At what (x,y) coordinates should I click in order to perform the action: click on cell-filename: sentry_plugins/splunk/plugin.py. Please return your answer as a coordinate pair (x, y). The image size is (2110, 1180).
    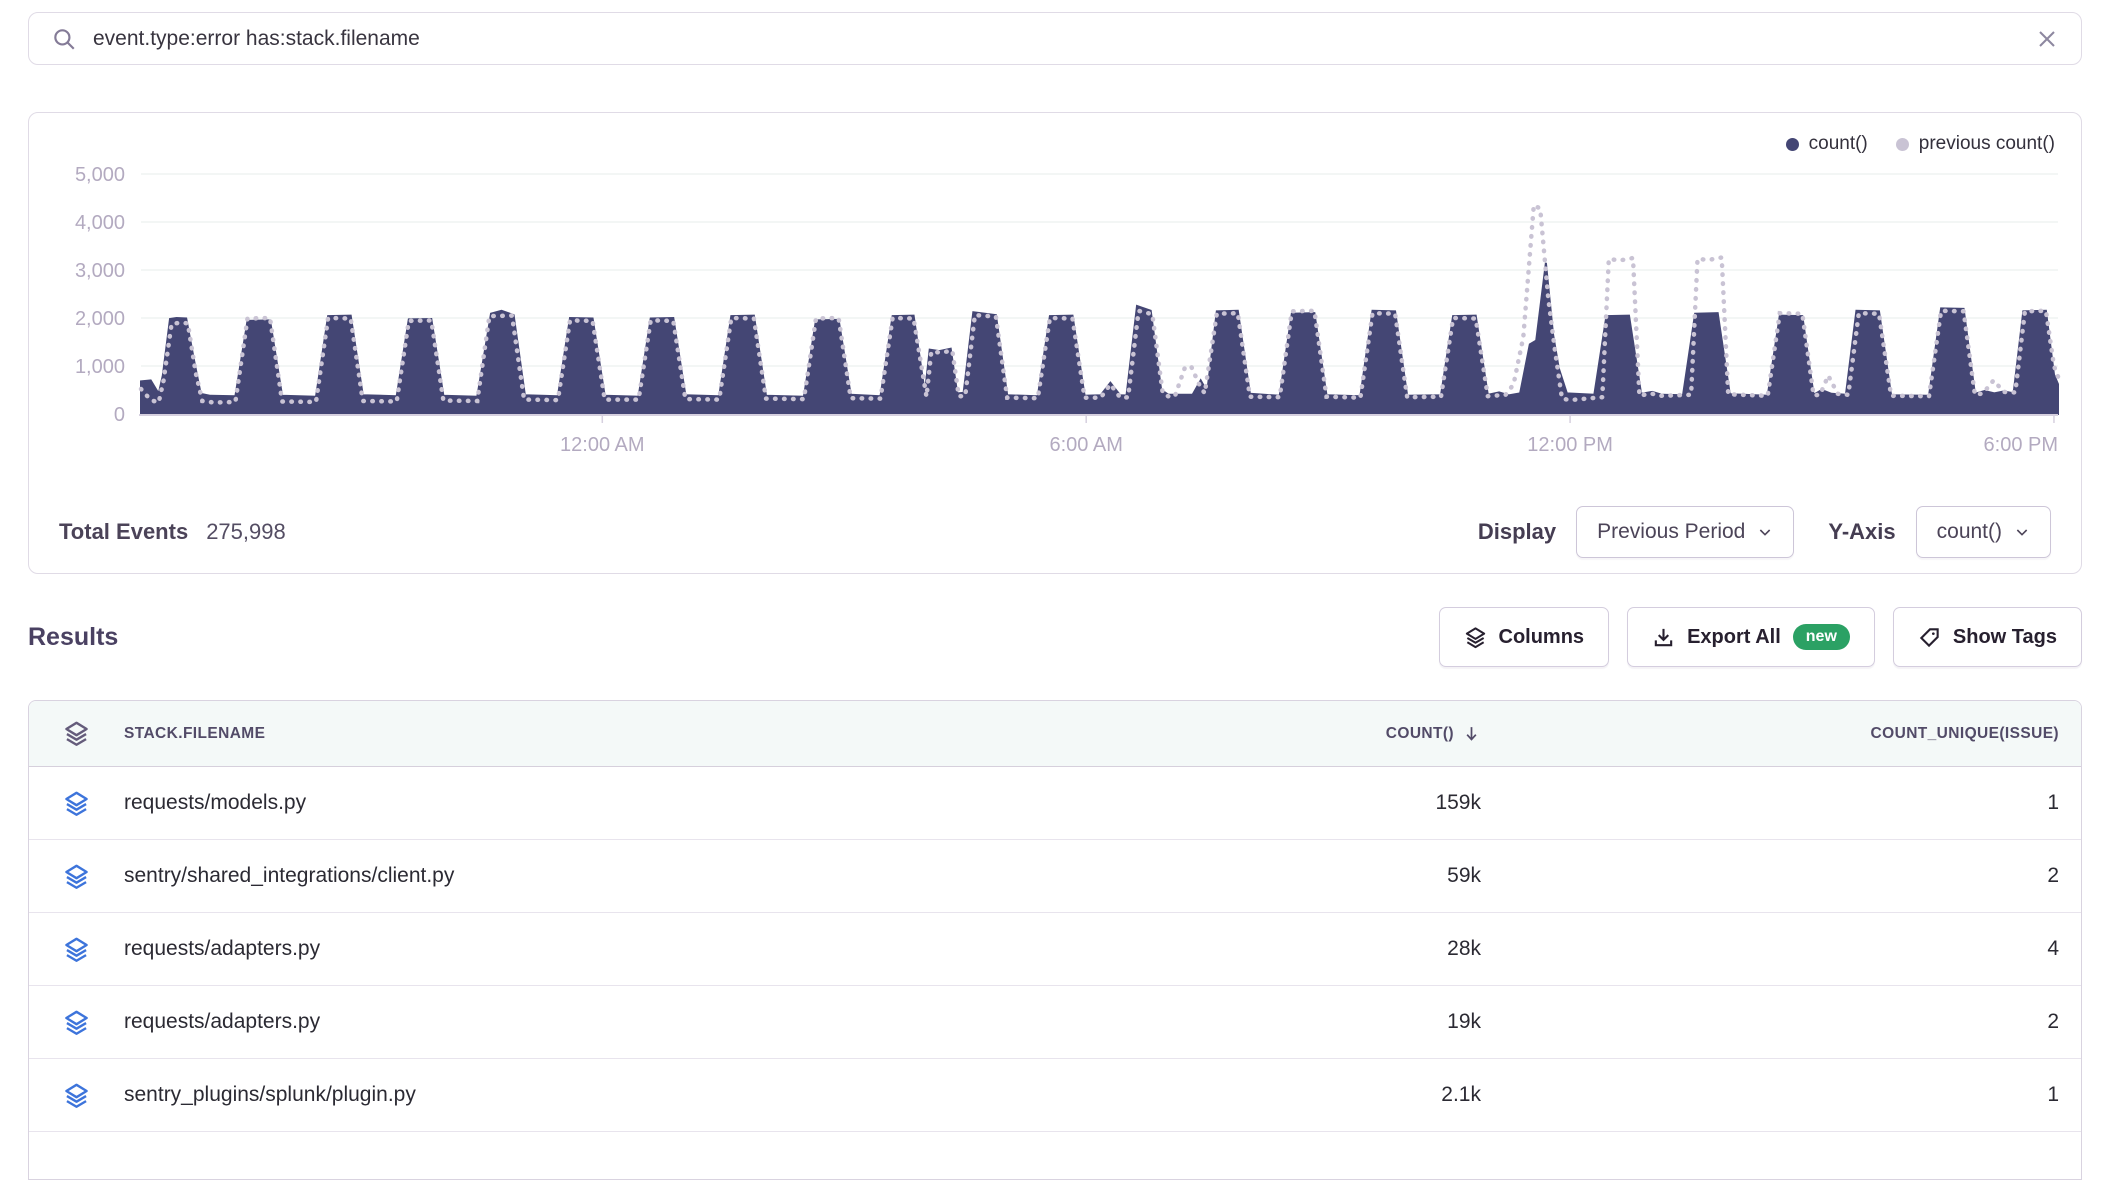
    Looking at the image, I should click on (270, 1094).